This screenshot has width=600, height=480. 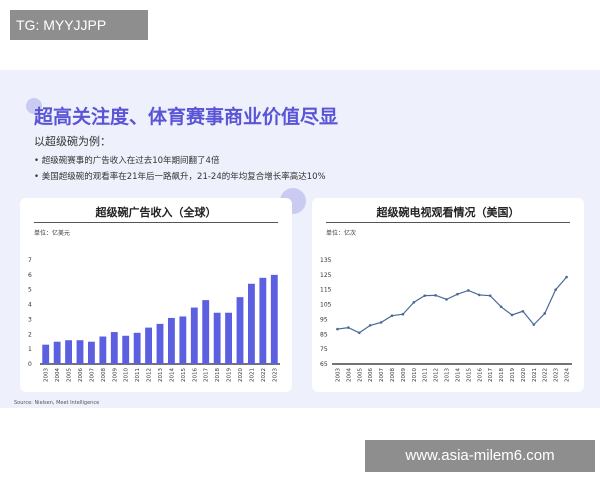 I want to click on y-tick-label: 65, so click(x=324, y=364).